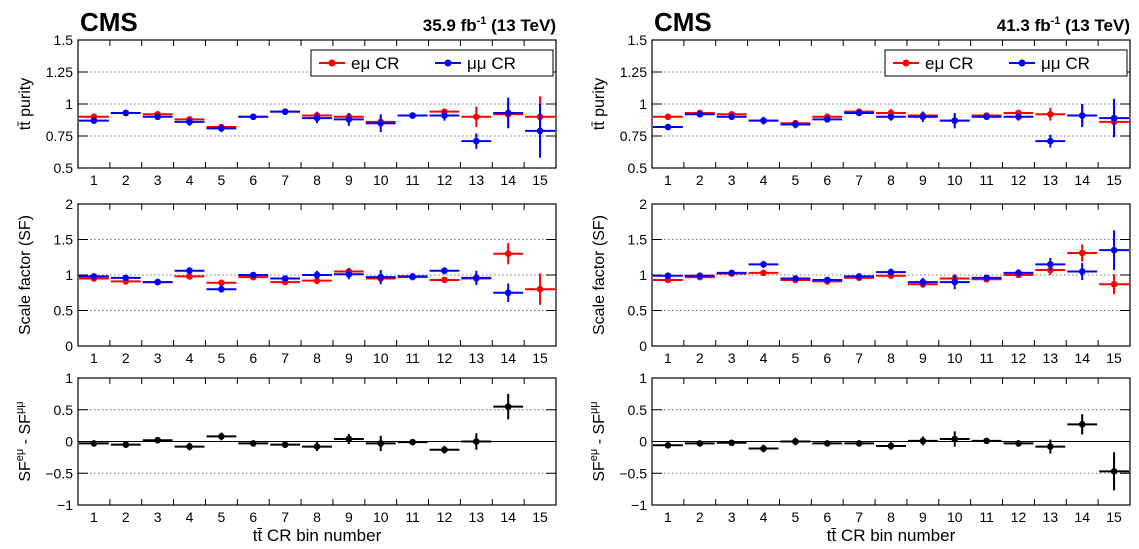  What do you see at coordinates (59, 473) in the screenshot?
I see `y-tick-label: −0.5` at bounding box center [59, 473].